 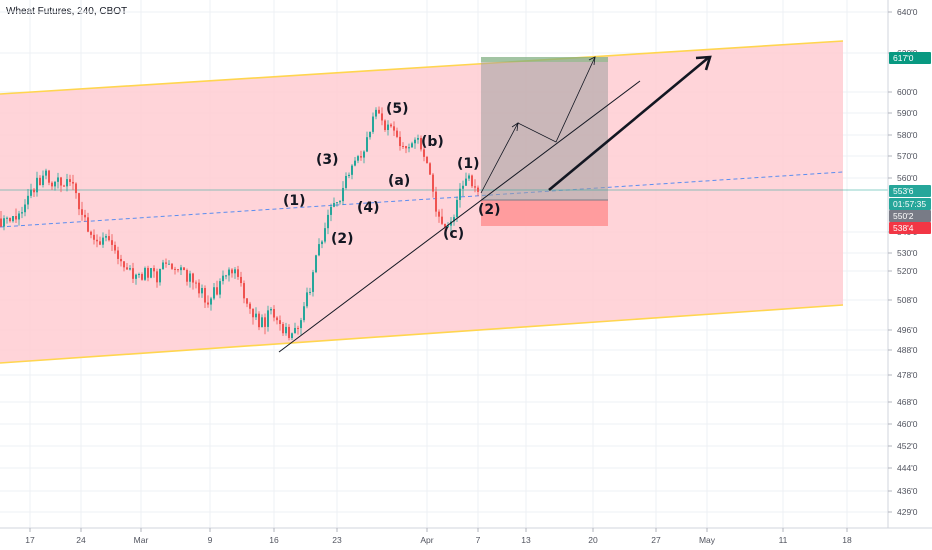 I want to click on time-tick-label: 16, so click(x=274, y=540).